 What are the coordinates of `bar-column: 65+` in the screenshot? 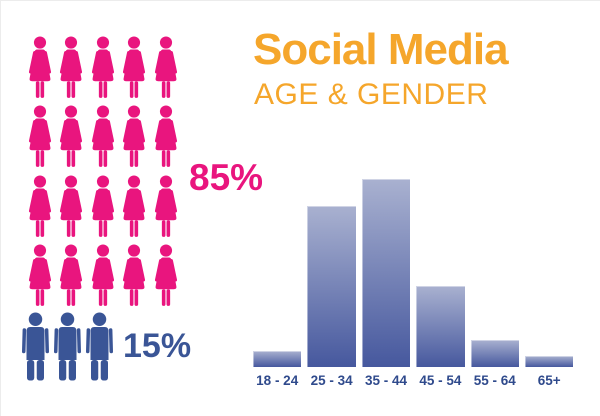 It's located at (549, 284).